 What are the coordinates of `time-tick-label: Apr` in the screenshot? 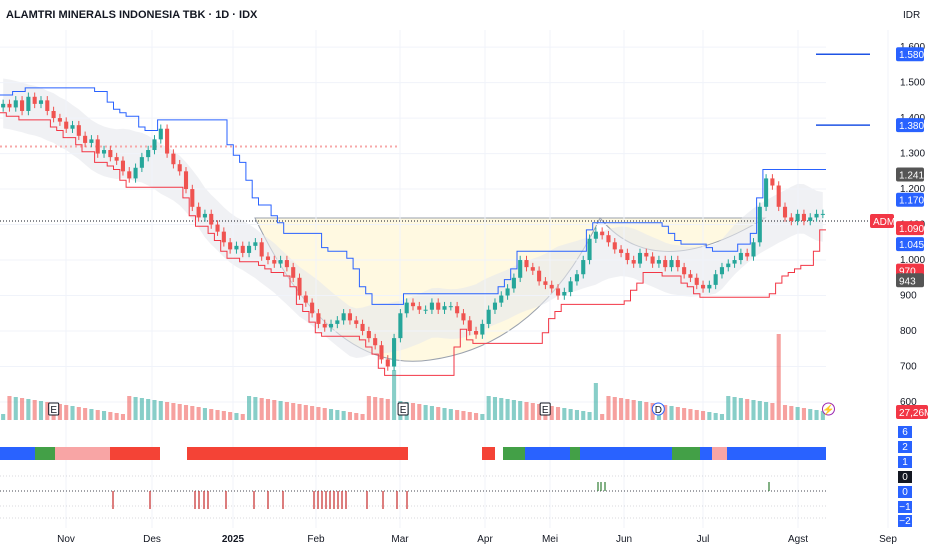 It's located at (485, 539).